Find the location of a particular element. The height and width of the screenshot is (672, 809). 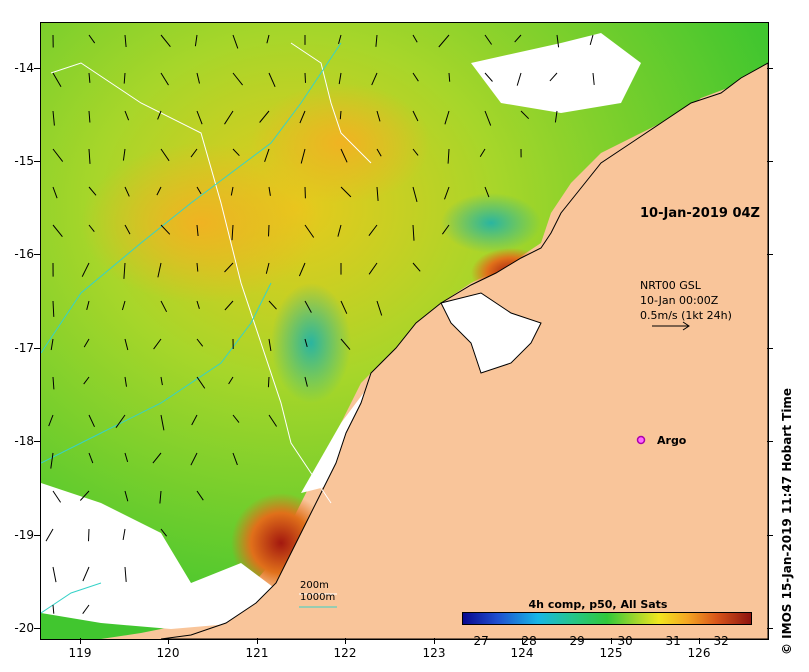

contour-1000m-label: 1000m is located at coordinates (318, 597).